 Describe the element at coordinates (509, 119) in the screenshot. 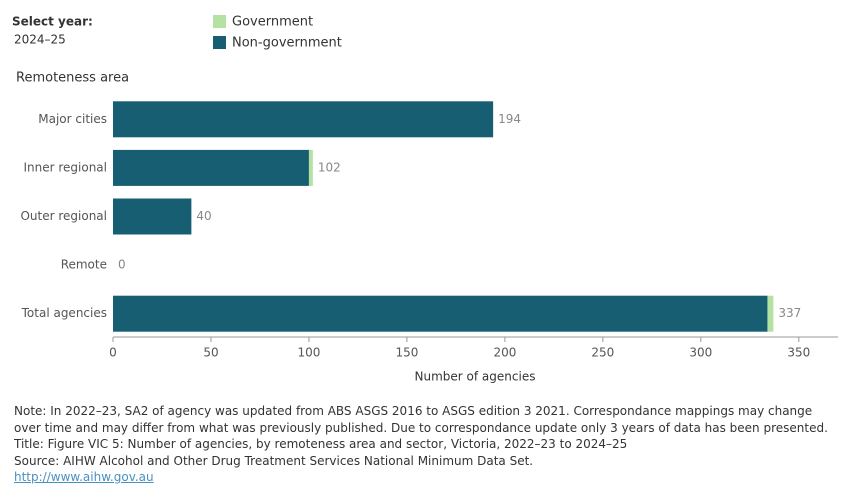

I see `total-label: 194` at that location.